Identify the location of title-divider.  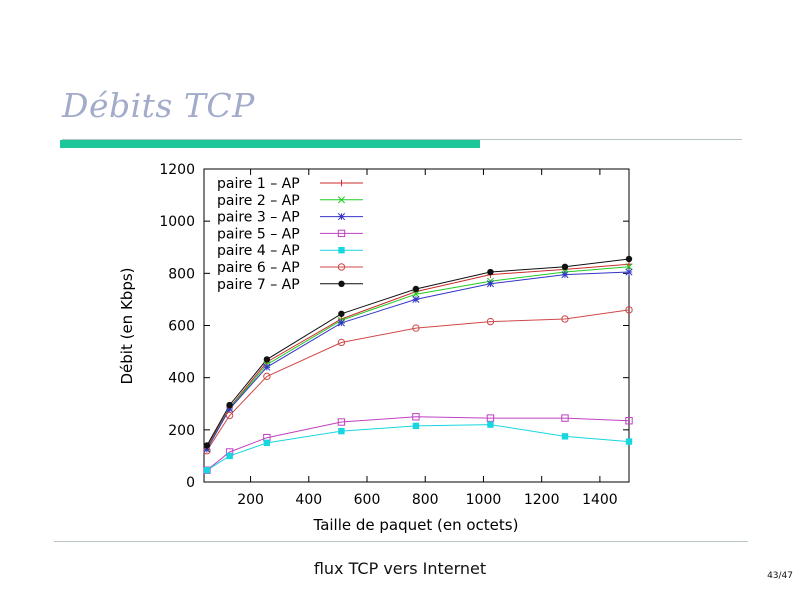
(402, 139).